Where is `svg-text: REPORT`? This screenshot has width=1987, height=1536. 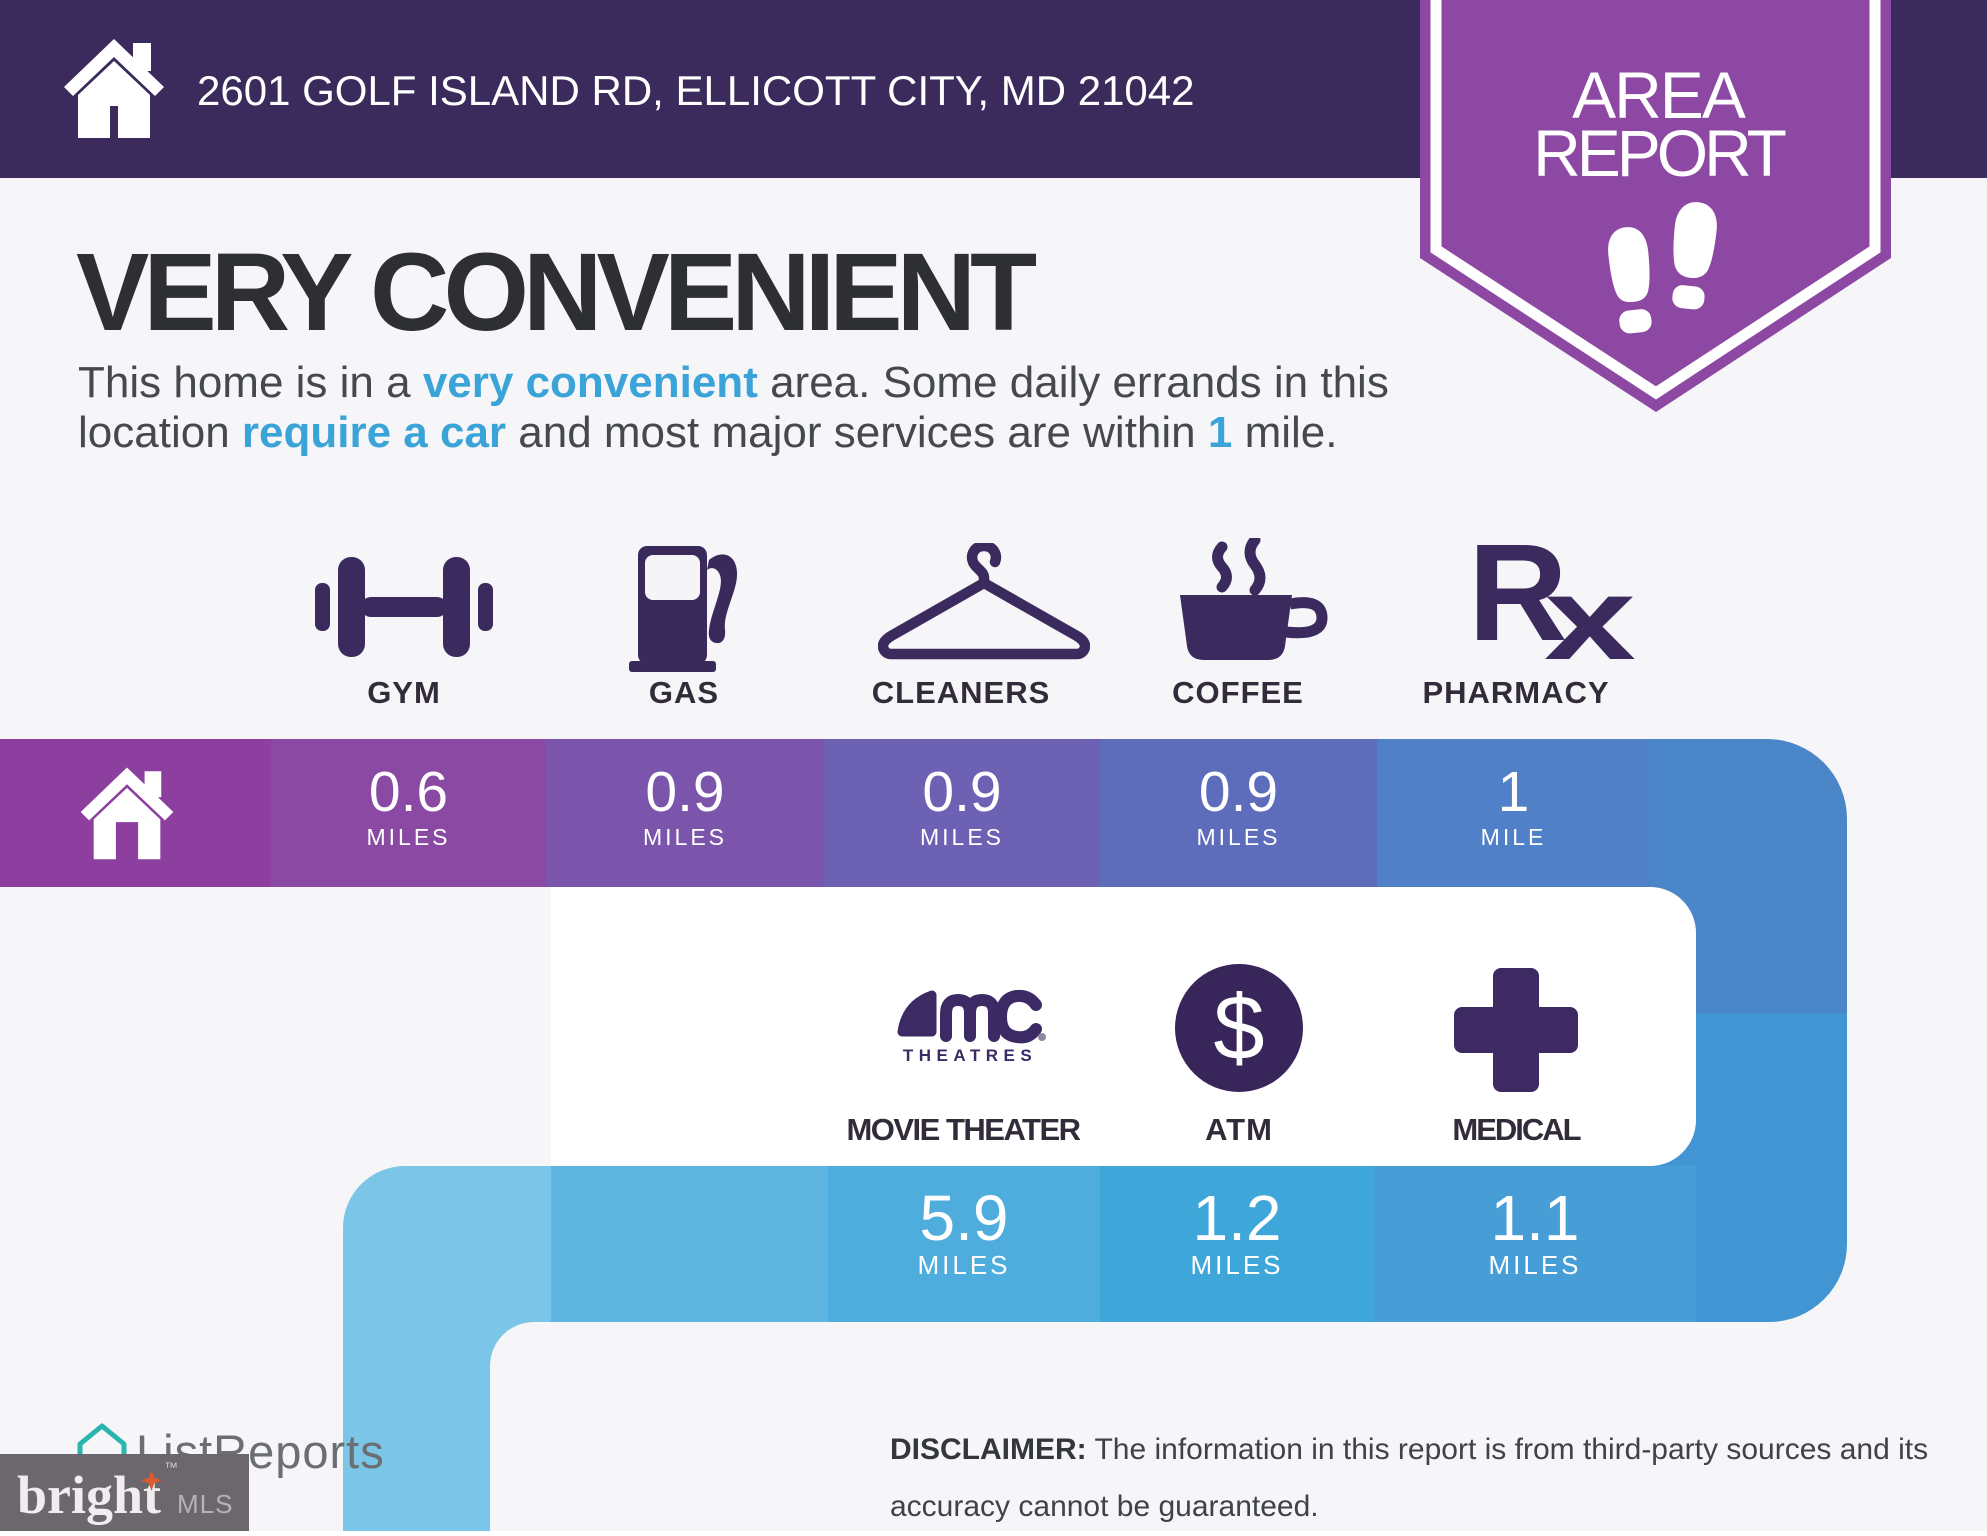 svg-text: REPORT is located at coordinates (1659, 153).